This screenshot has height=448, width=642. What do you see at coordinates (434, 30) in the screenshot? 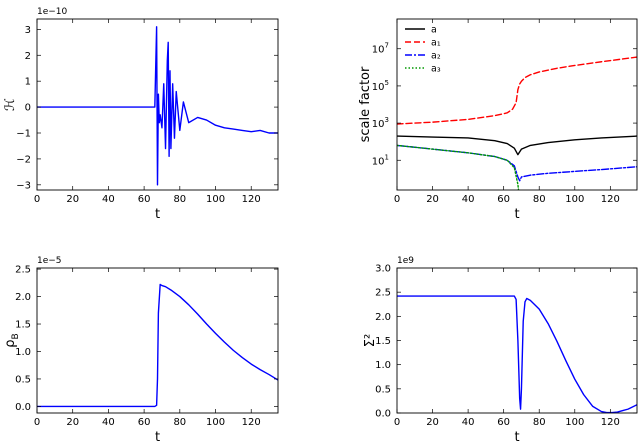
I see `legend-label: a` at bounding box center [434, 30].